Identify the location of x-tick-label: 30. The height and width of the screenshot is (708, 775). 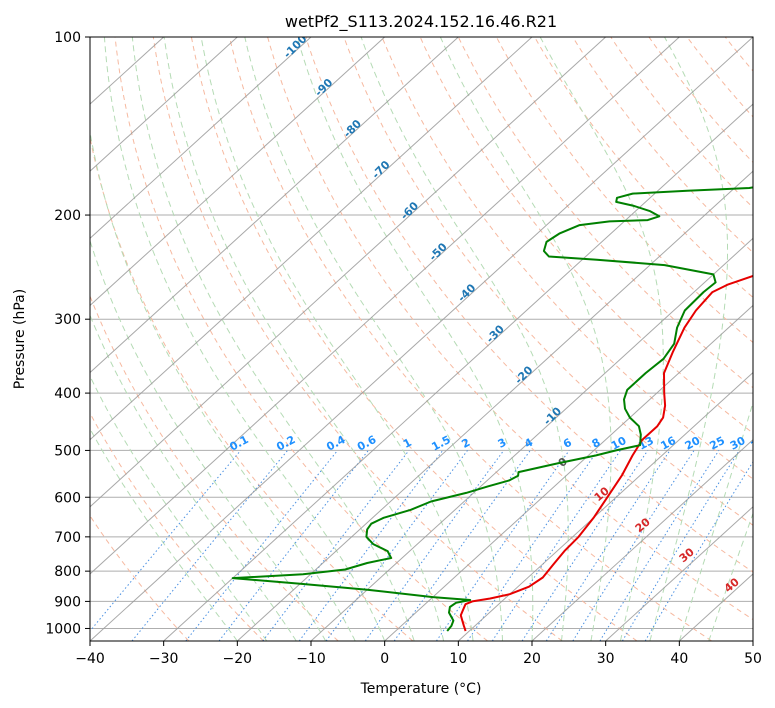
(606, 659).